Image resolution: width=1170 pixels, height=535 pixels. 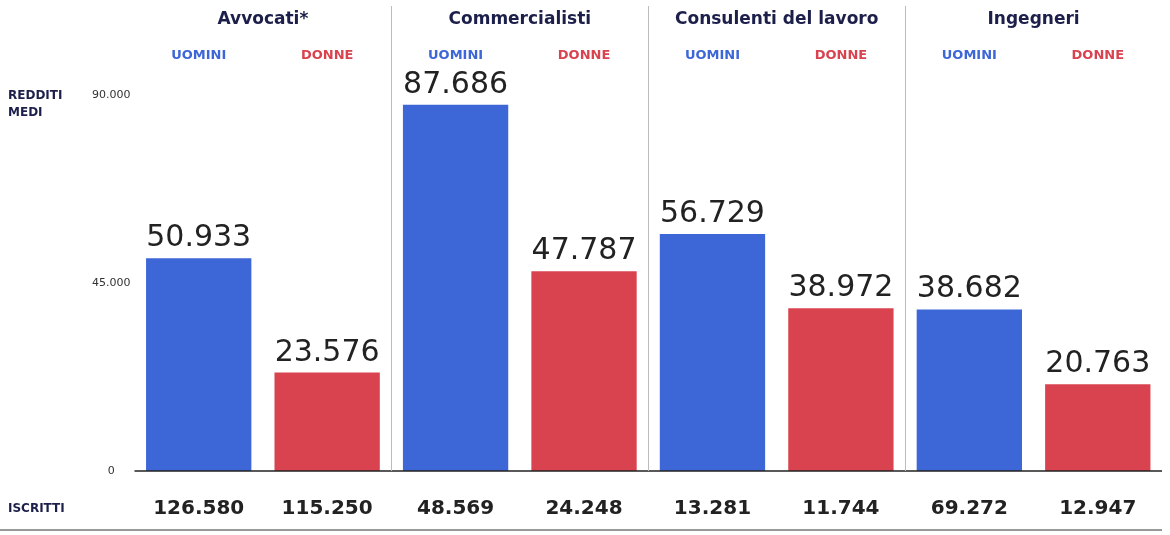 What do you see at coordinates (969, 507) in the screenshot?
I see `text: 69.272` at bounding box center [969, 507].